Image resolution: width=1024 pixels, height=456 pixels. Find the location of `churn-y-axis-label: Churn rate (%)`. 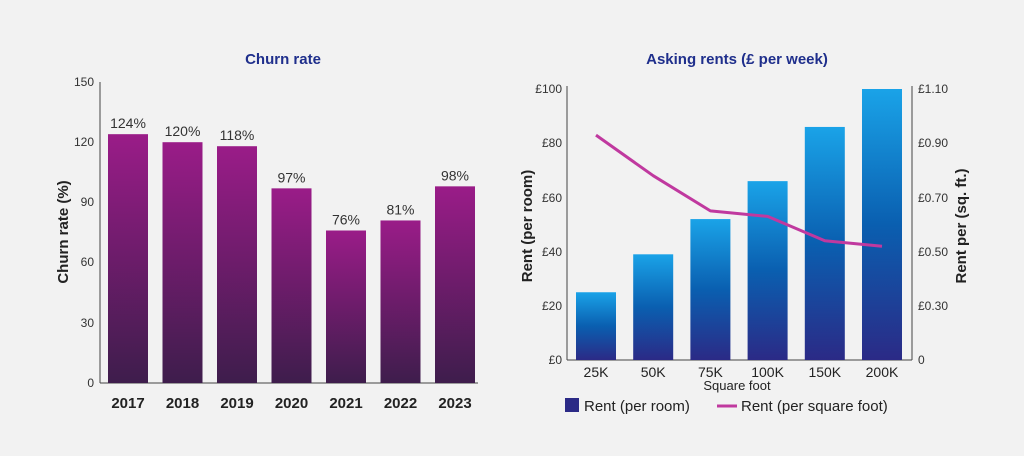

churn-y-axis-label: Churn rate (%) is located at coordinates (63, 231).